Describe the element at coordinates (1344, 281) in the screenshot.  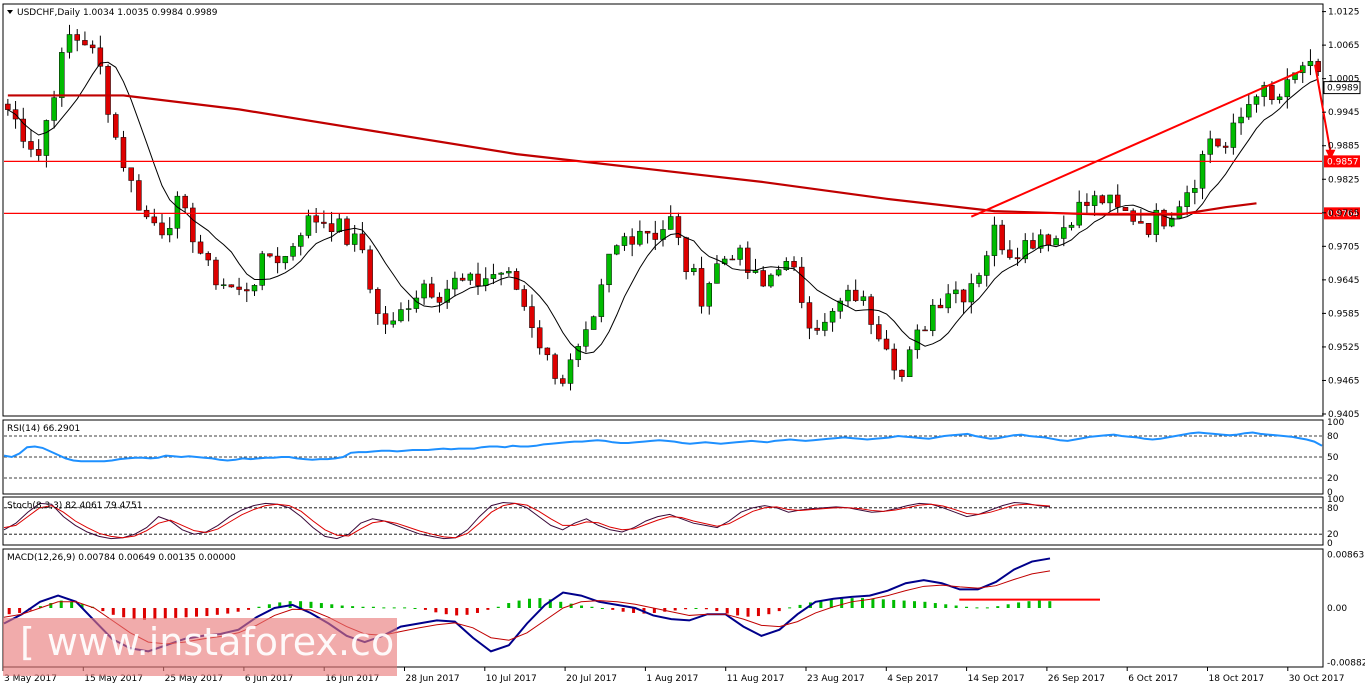
I see `price-tick-label: 0.9645` at that location.